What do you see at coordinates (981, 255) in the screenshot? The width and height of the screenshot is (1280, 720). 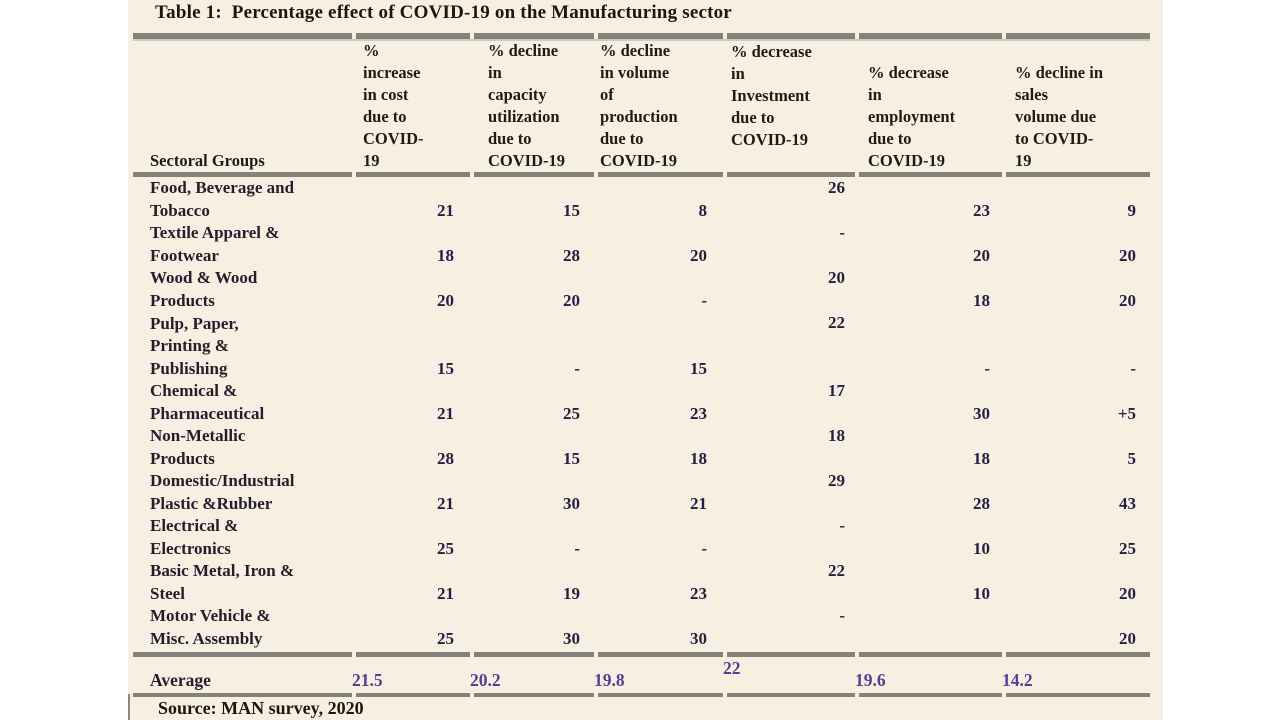 I see `cell-employment: 20` at bounding box center [981, 255].